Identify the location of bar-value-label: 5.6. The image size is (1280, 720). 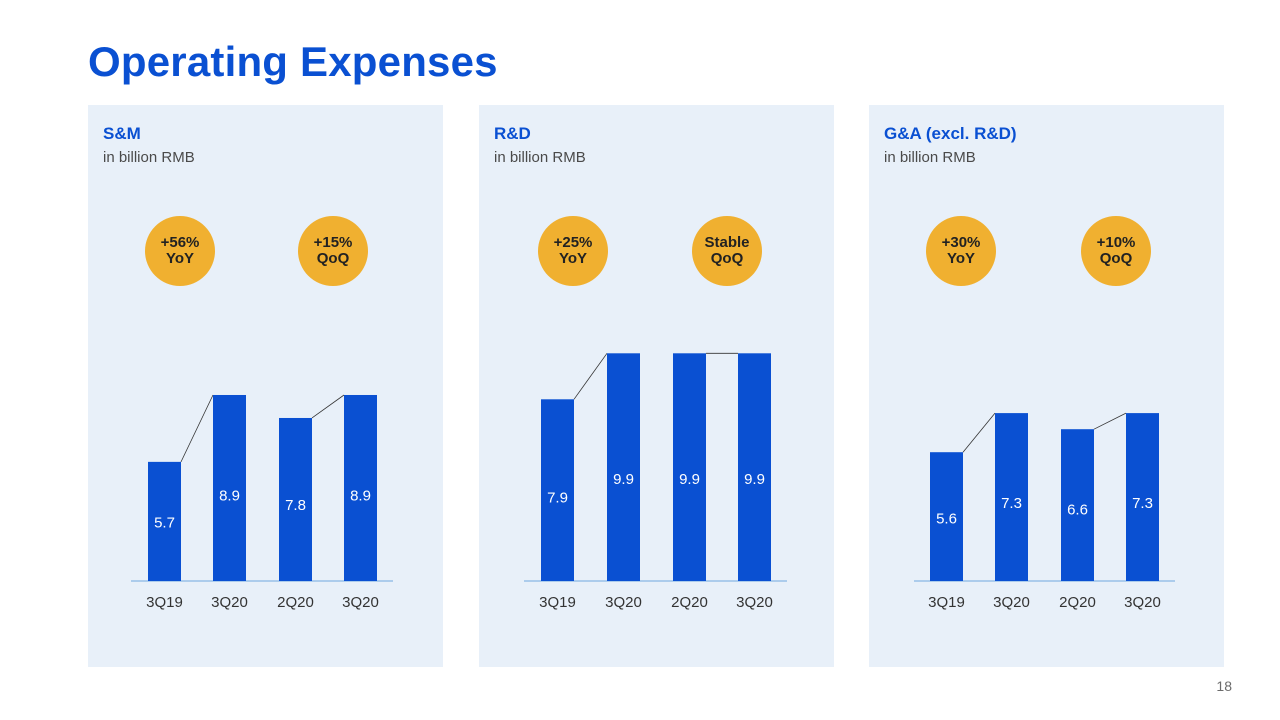
(946, 518).